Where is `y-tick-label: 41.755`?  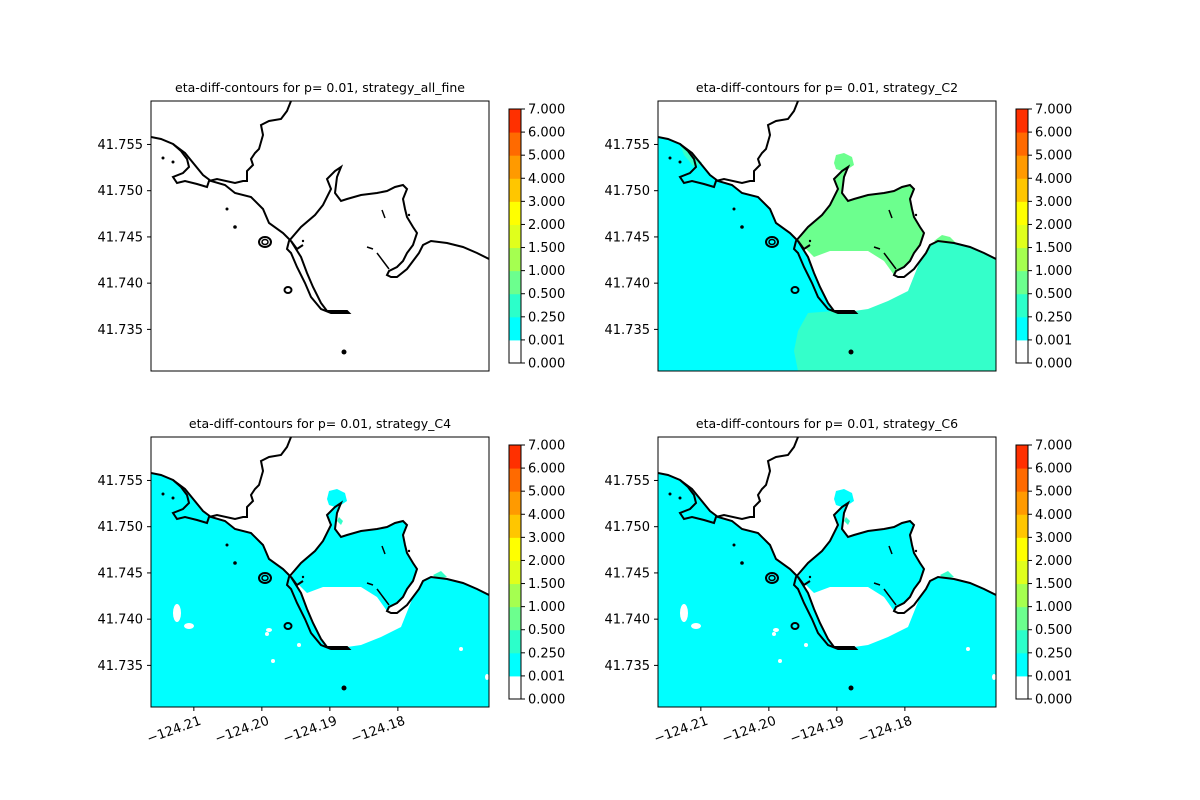 y-tick-label: 41.755 is located at coordinates (628, 481).